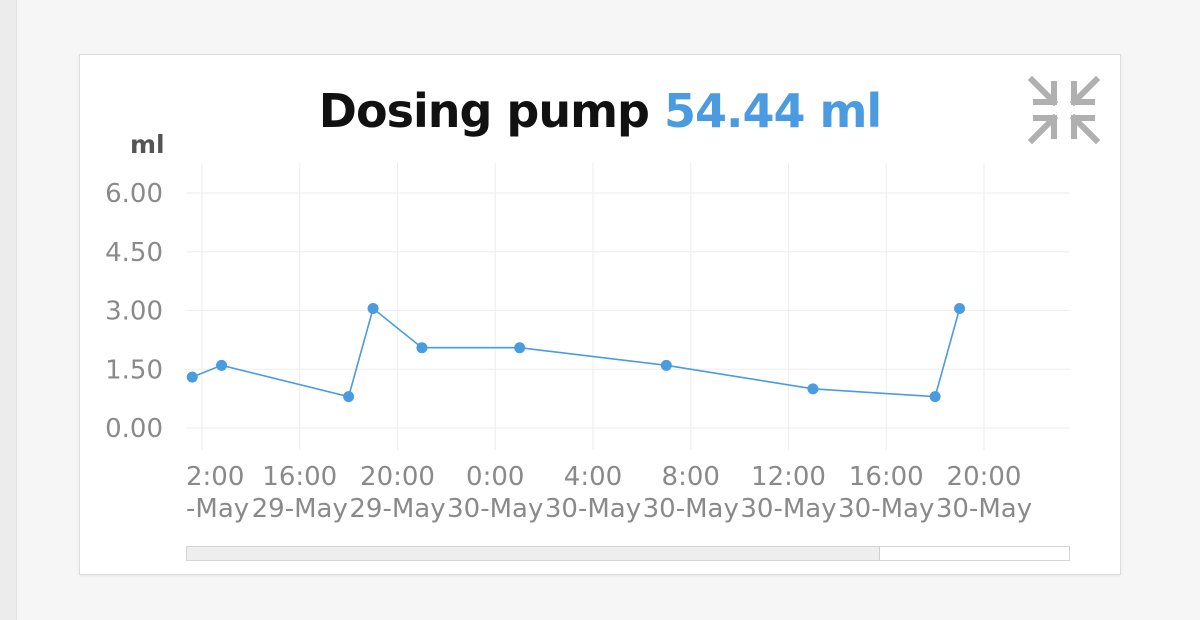 Image resolution: width=1200 pixels, height=620 pixels. Describe the element at coordinates (593, 477) in the screenshot. I see `x-tick-time: 4:00` at that location.